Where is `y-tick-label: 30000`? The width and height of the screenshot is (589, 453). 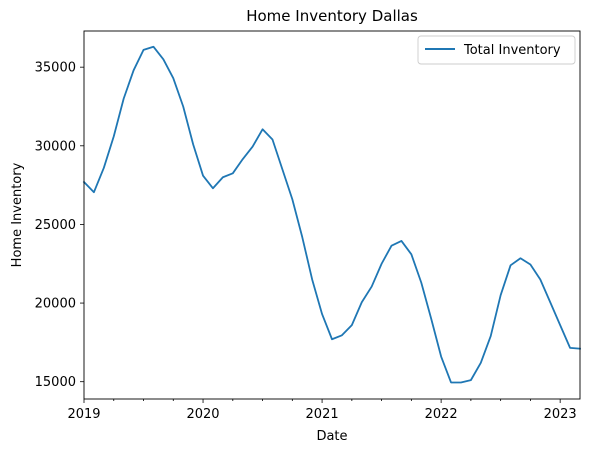
y-tick-label: 30000 is located at coordinates (55, 146).